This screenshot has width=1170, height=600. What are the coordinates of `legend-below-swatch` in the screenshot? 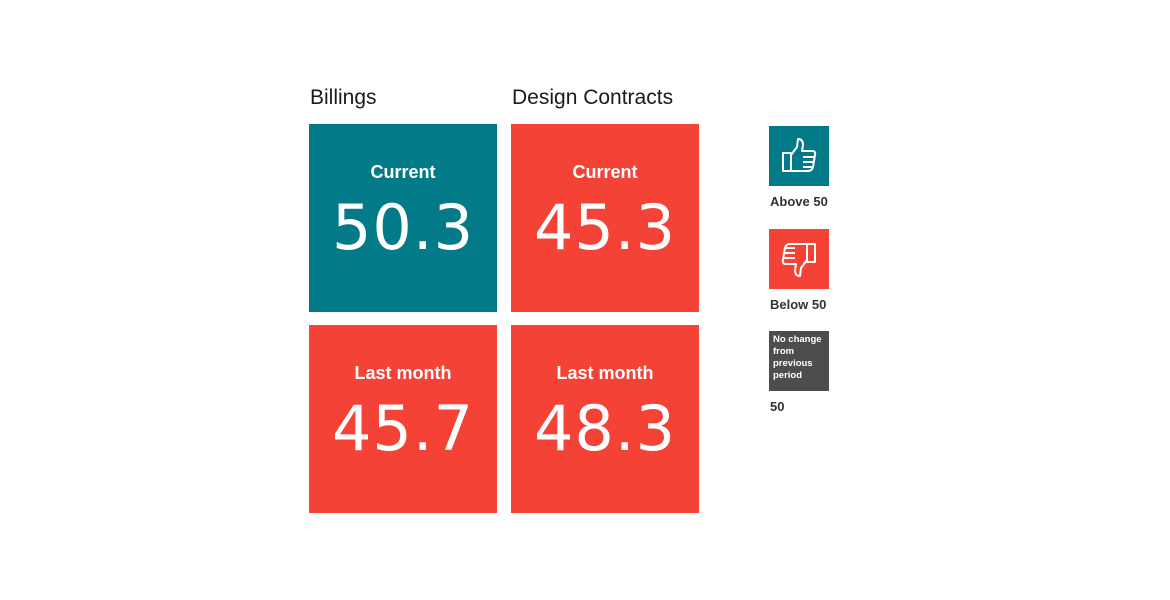 It's located at (799, 259).